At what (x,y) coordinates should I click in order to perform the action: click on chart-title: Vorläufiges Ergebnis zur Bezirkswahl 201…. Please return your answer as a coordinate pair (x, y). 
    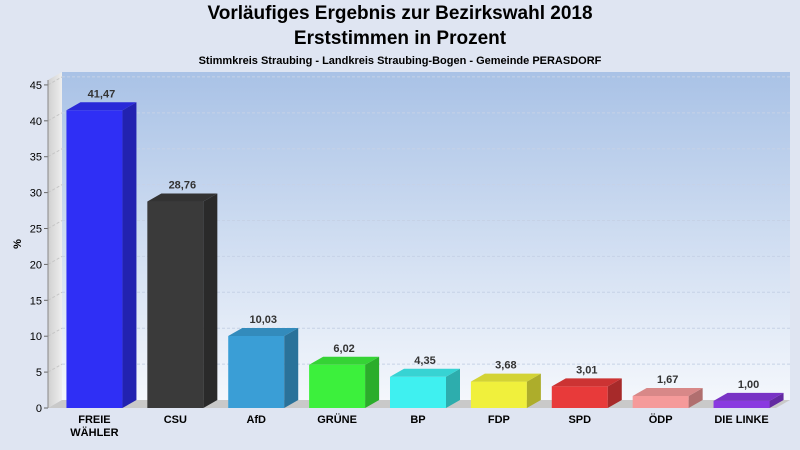
    Looking at the image, I should click on (400, 13).